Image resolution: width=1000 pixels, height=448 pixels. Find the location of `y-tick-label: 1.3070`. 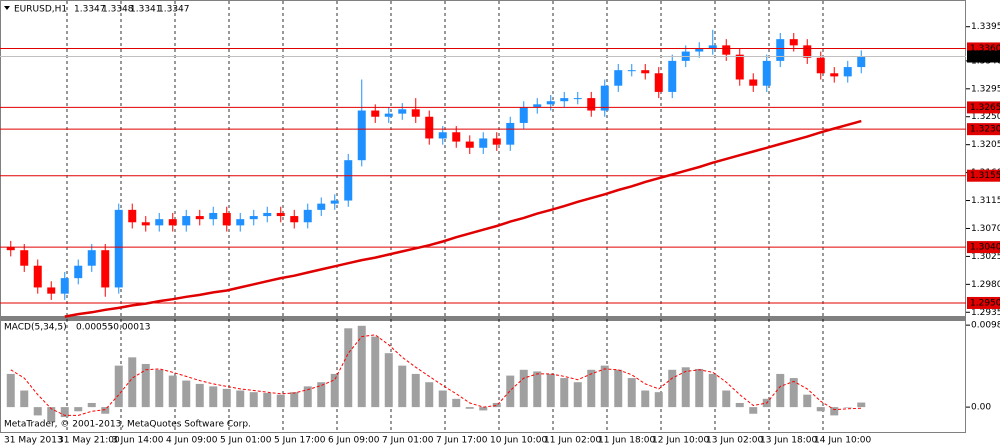

y-tick-label: 1.3070 is located at coordinates (985, 229).